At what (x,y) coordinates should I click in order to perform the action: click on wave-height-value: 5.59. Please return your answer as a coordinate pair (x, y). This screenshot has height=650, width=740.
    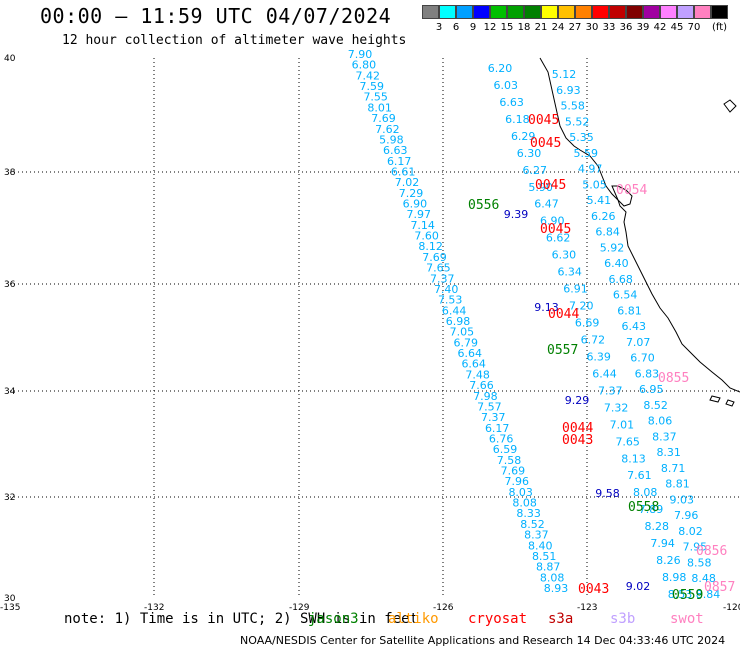
    Looking at the image, I should click on (586, 153).